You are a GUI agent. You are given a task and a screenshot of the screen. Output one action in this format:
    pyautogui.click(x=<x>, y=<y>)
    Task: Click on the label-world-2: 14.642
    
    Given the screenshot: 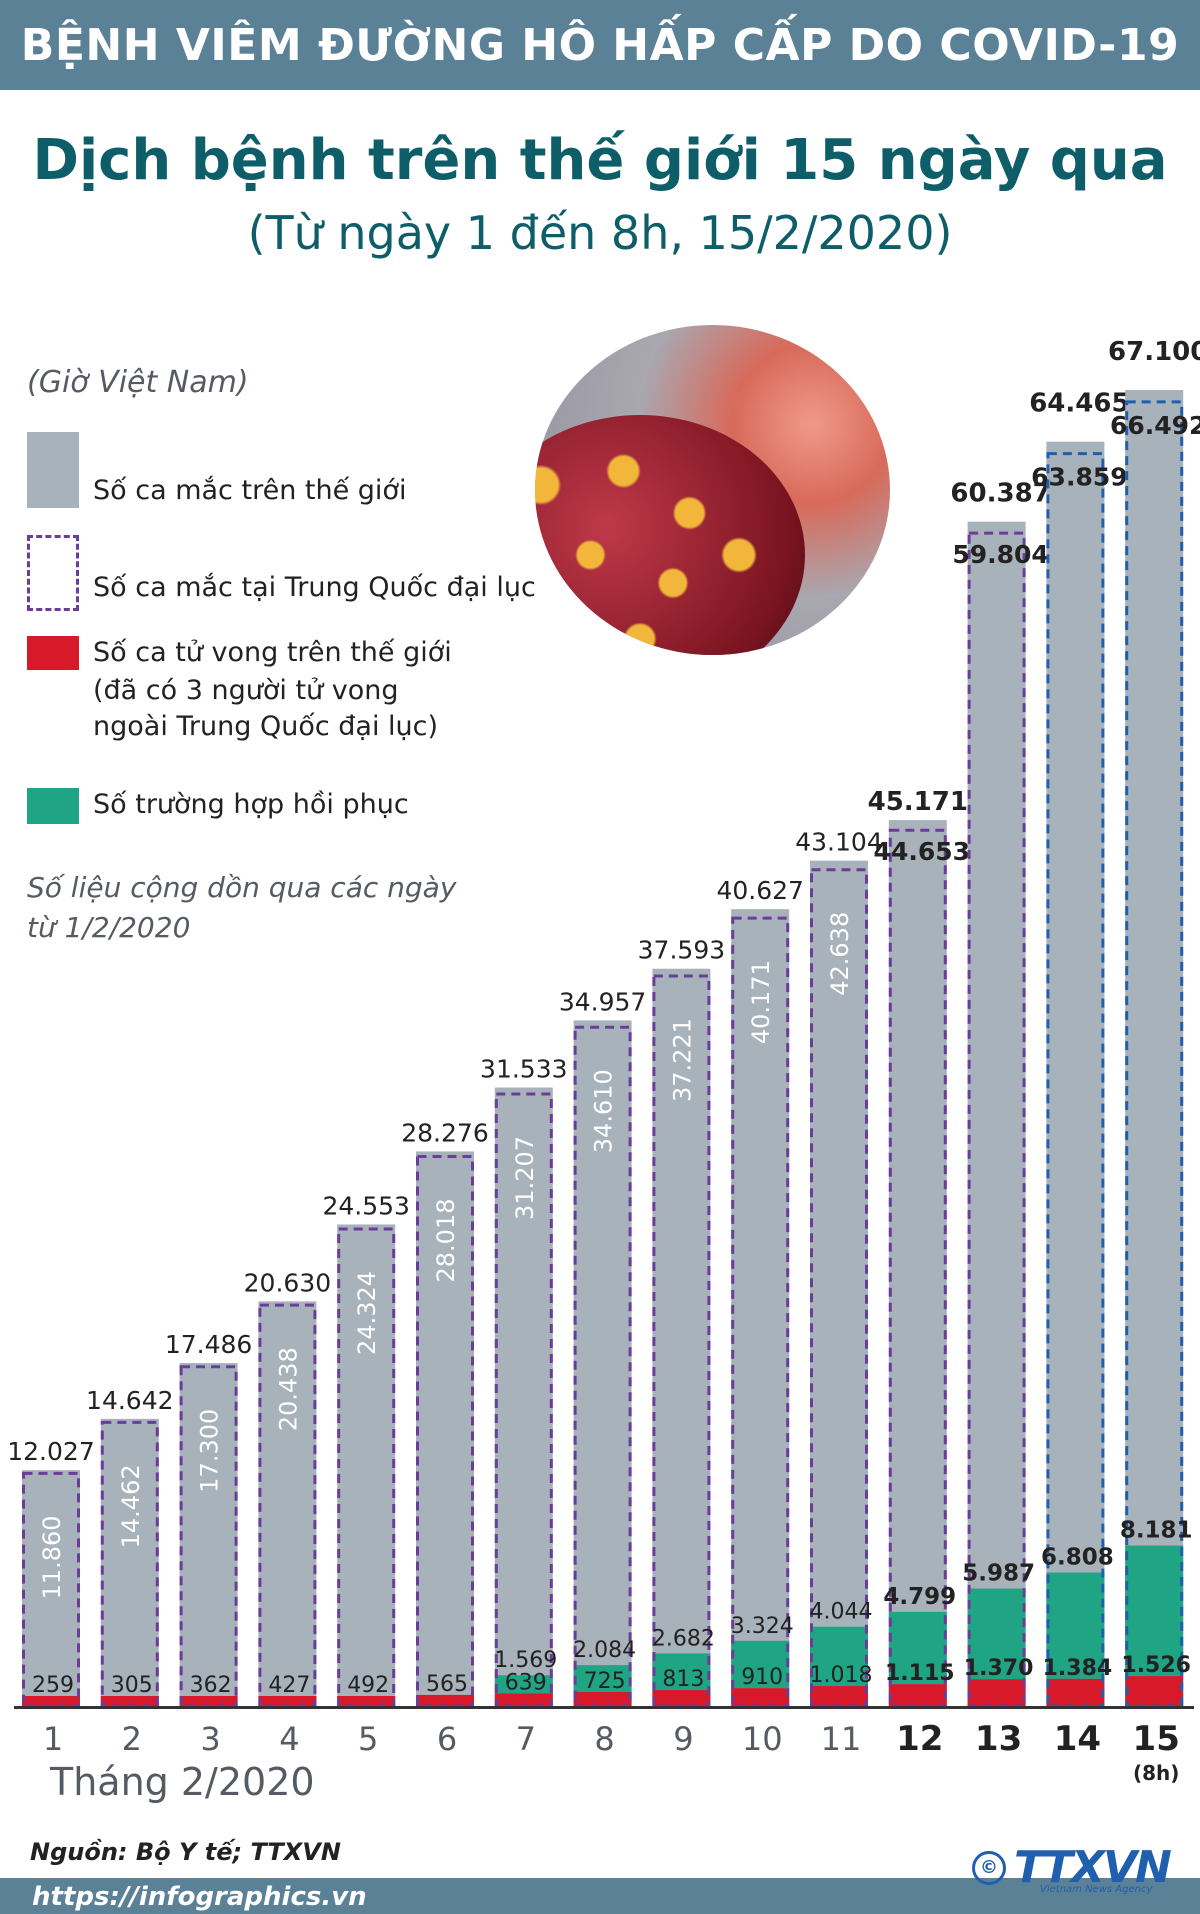 What is the action you would take?
    pyautogui.click(x=129, y=1400)
    